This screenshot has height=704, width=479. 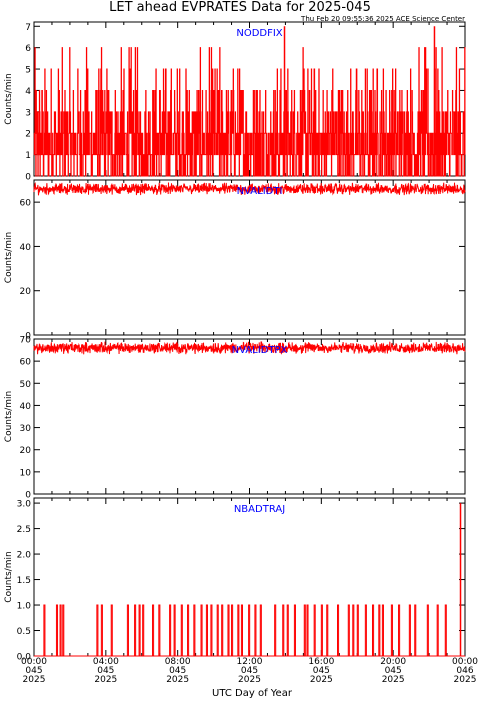 What do you see at coordinates (252, 693) in the screenshot?
I see `x-axis-title: UTC Day of Year` at bounding box center [252, 693].